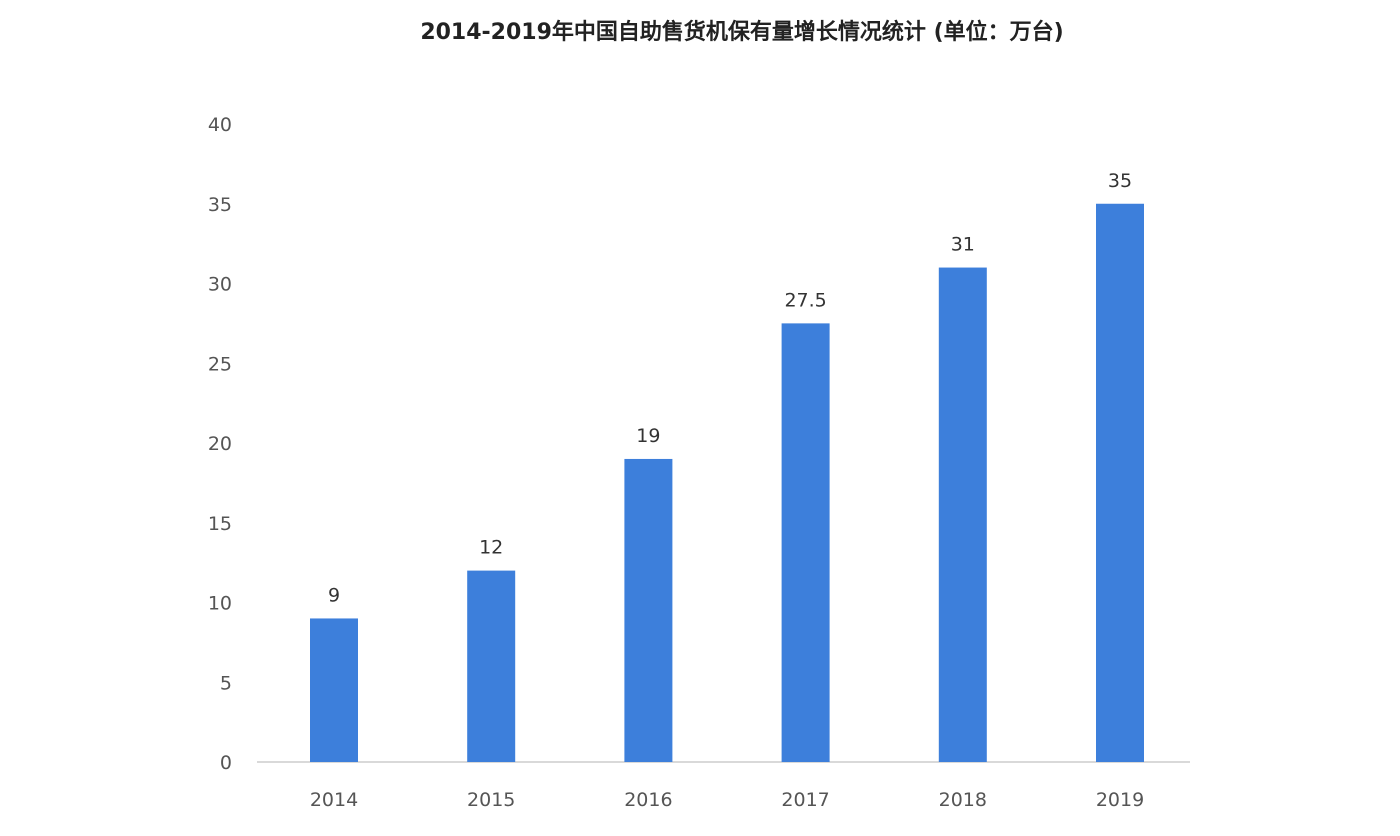 The image size is (1400, 836). What do you see at coordinates (491, 666) in the screenshot?
I see `bar-2015` at bounding box center [491, 666].